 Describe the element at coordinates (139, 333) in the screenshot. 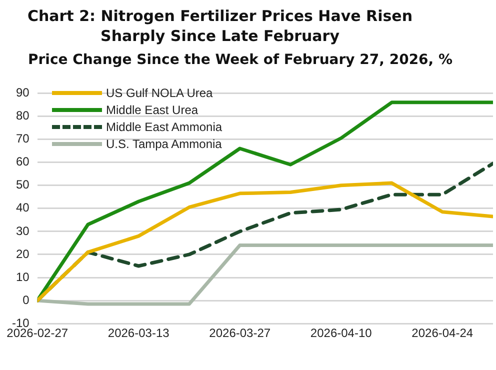

I see `x-tick-label: 2026-03-13` at that location.